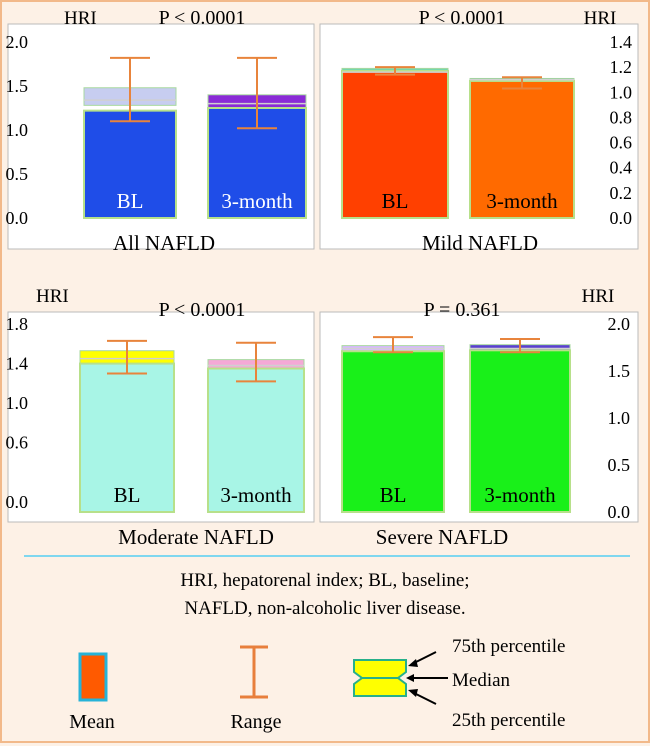 Image resolution: width=650 pixels, height=746 pixels. Describe the element at coordinates (621, 168) in the screenshot. I see `y-tick-0-4: 0.4` at that location.